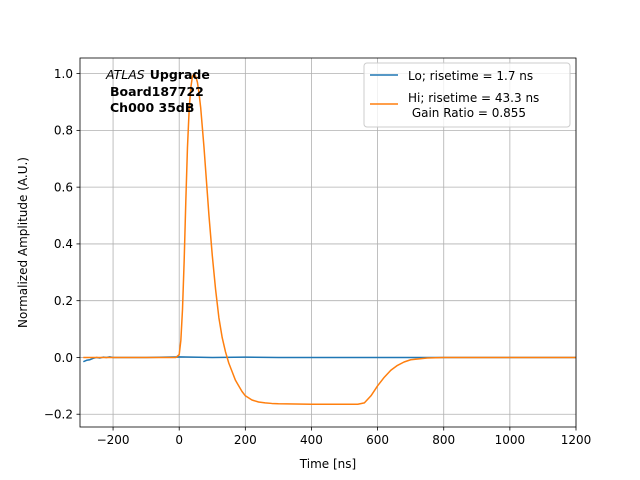 Image resolution: width=640 pixels, height=480 pixels. I want to click on x-tick-label: 0, so click(179, 440).